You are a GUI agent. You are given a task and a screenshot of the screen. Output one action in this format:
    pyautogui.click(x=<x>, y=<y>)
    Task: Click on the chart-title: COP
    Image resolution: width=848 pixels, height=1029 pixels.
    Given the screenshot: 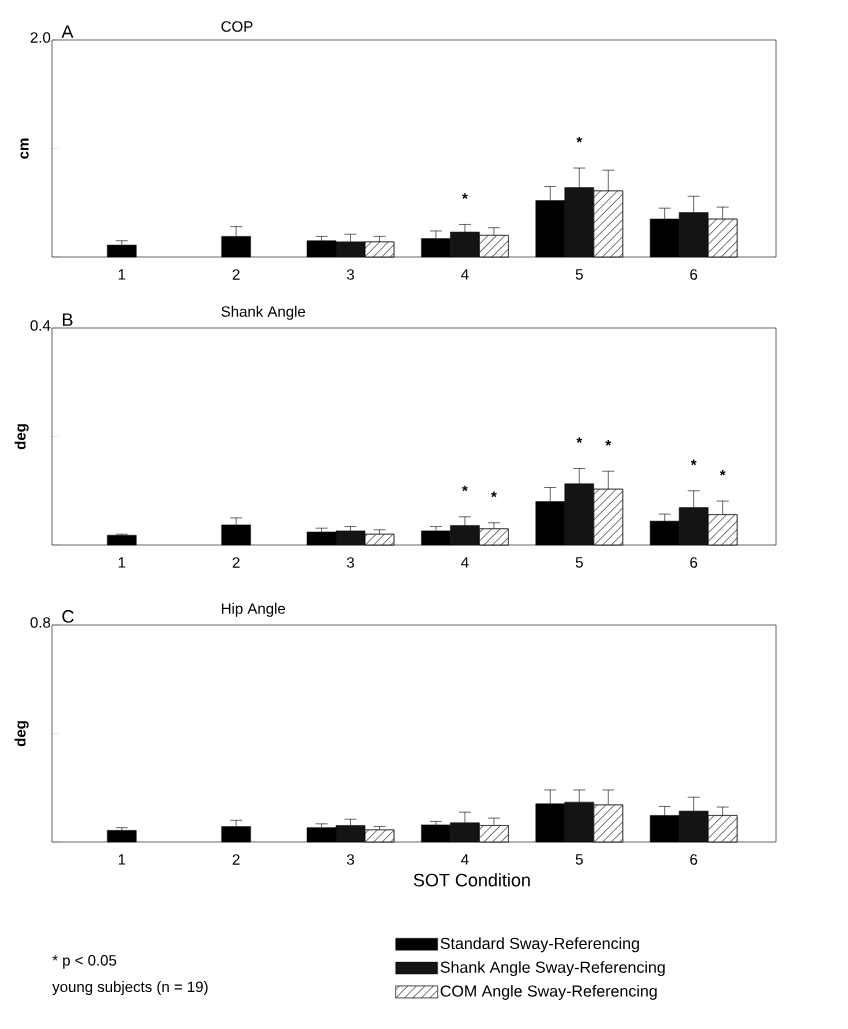 What is the action you would take?
    pyautogui.click(x=237, y=26)
    